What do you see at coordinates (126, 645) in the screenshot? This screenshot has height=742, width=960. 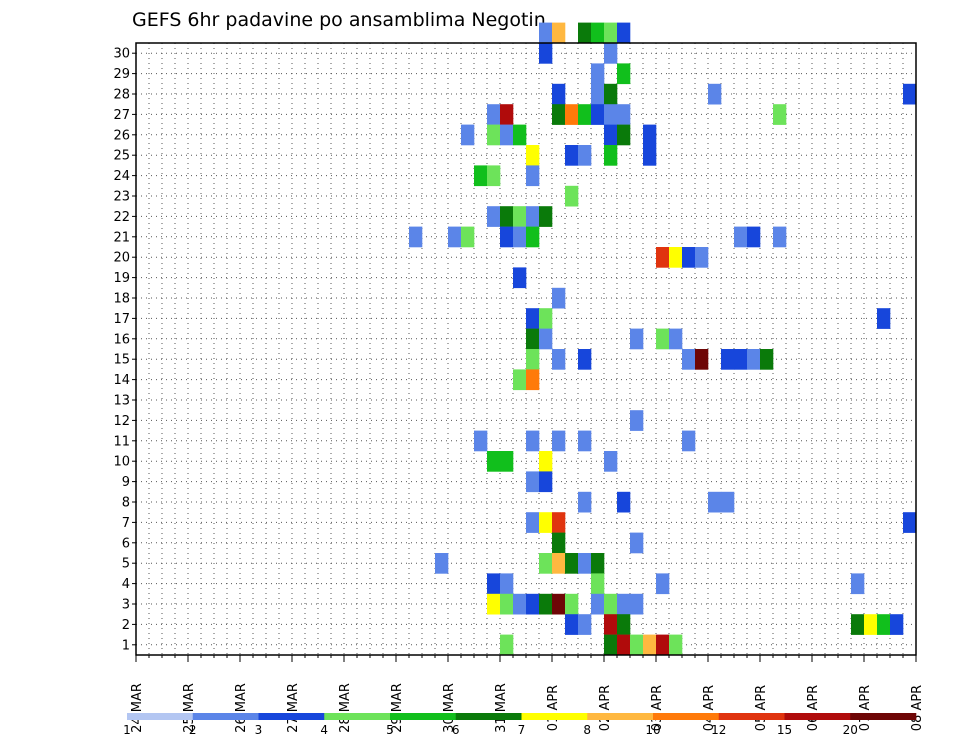 I see `y-tick-label: 1` at bounding box center [126, 645].